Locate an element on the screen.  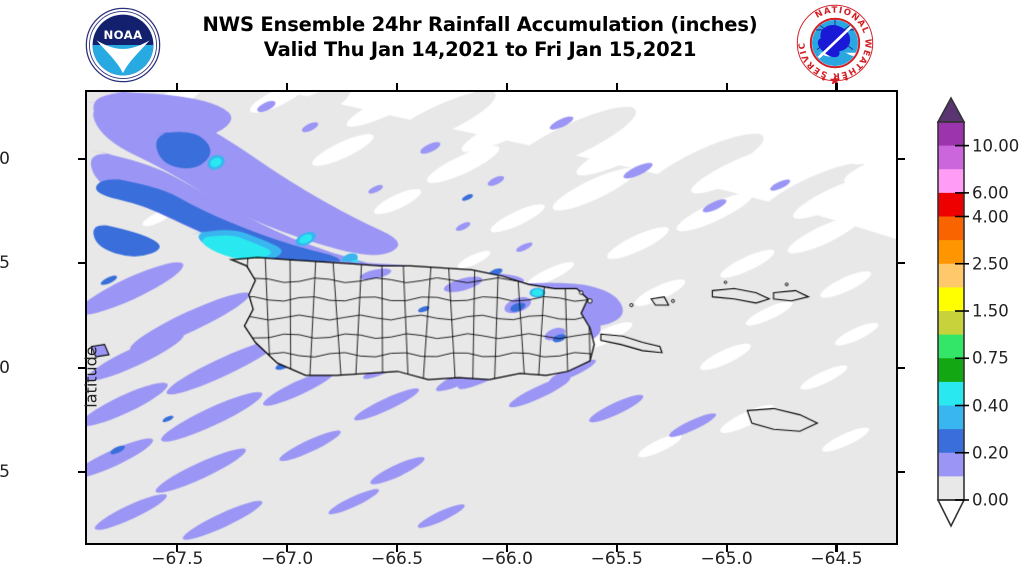
colorbar-band-0.5-0.75 is located at coordinates (951, 370).